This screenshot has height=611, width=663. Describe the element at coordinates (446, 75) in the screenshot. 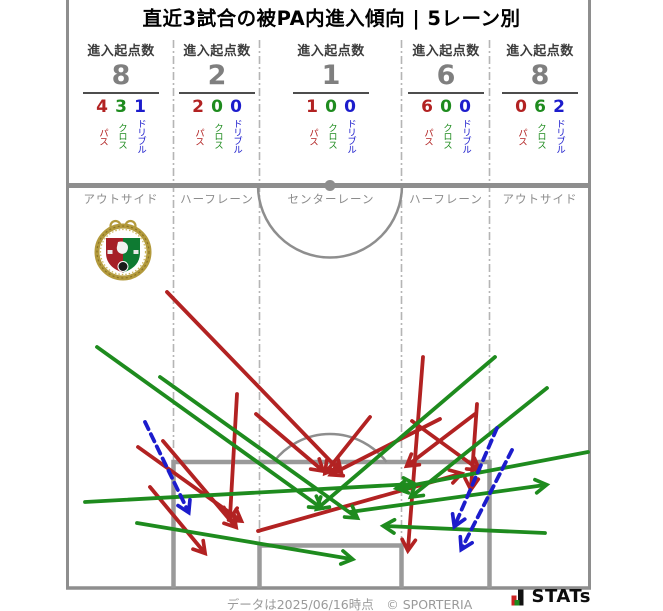

I see `entry-origin-total: 6` at that location.